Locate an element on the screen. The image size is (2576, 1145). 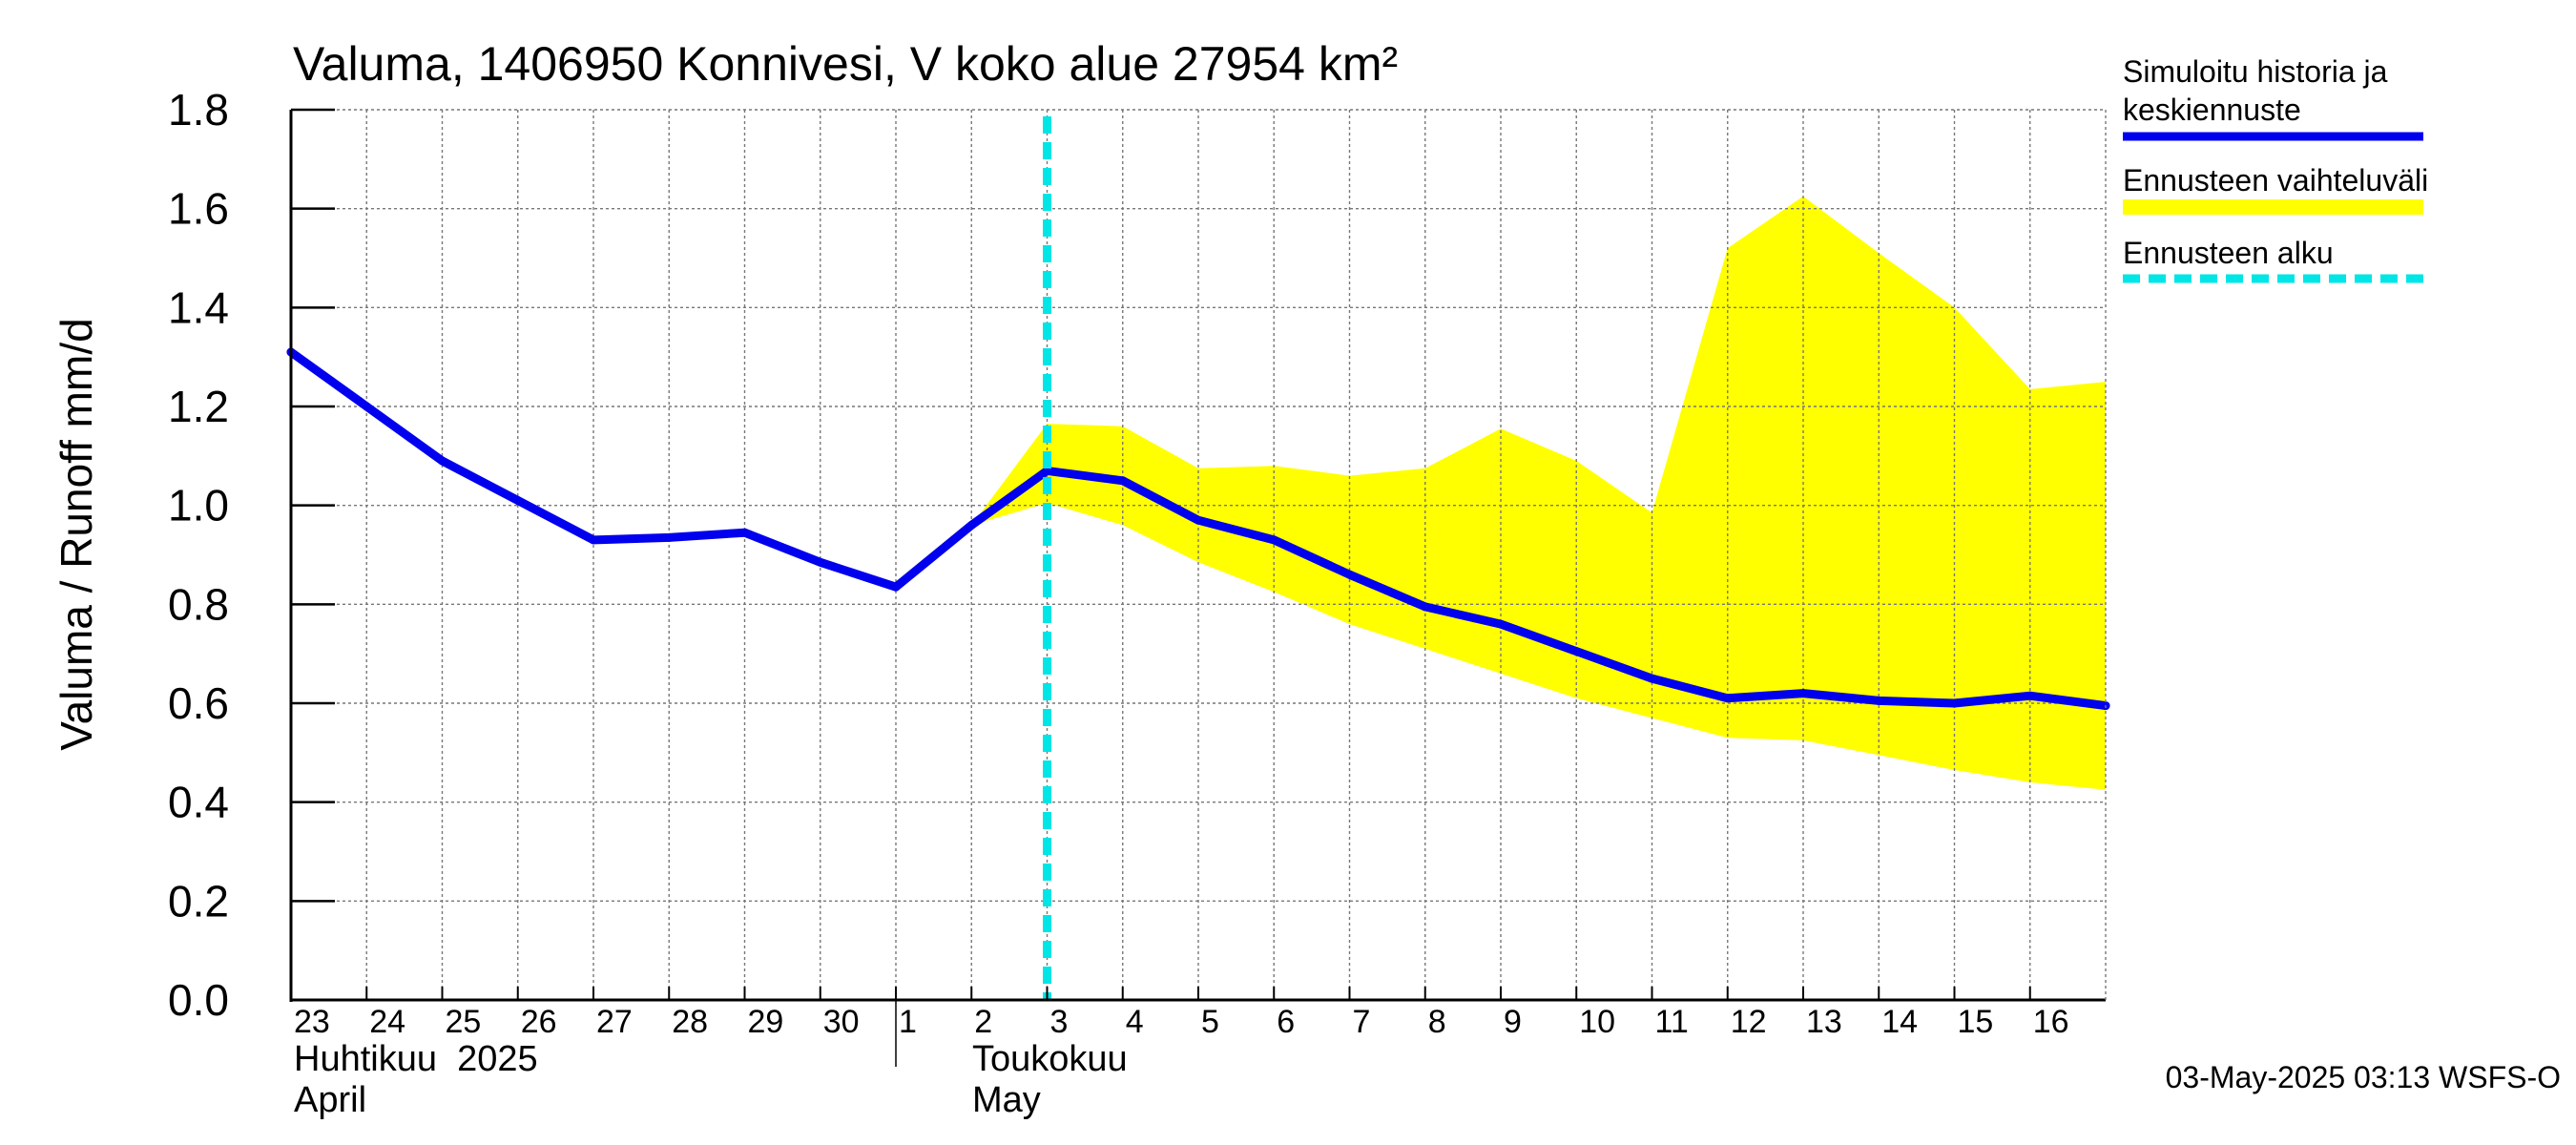
x-tick-label: 3 is located at coordinates (1059, 1022).